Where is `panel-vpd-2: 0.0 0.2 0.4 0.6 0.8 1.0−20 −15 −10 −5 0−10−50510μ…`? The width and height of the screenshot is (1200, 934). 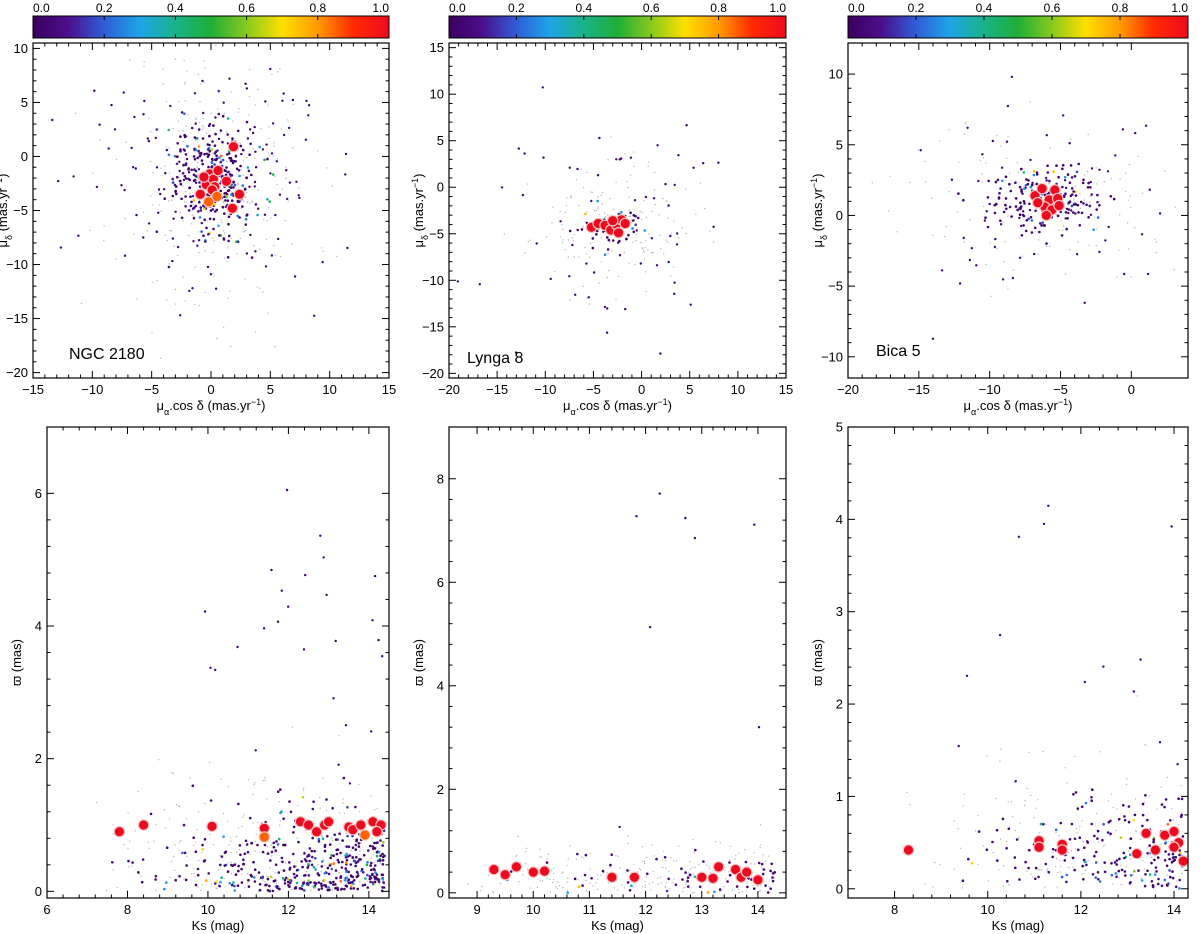 panel-vpd-2: 0.0 0.2 0.4 0.6 0.8 1.0−20 −15 −10 −5 0−10−50510μ… is located at coordinates (999, 209).